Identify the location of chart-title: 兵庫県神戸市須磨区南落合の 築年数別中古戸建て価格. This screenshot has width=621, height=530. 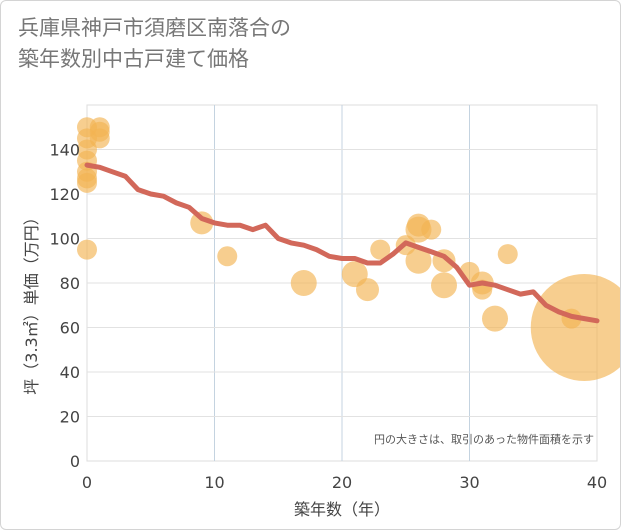
(154, 44).